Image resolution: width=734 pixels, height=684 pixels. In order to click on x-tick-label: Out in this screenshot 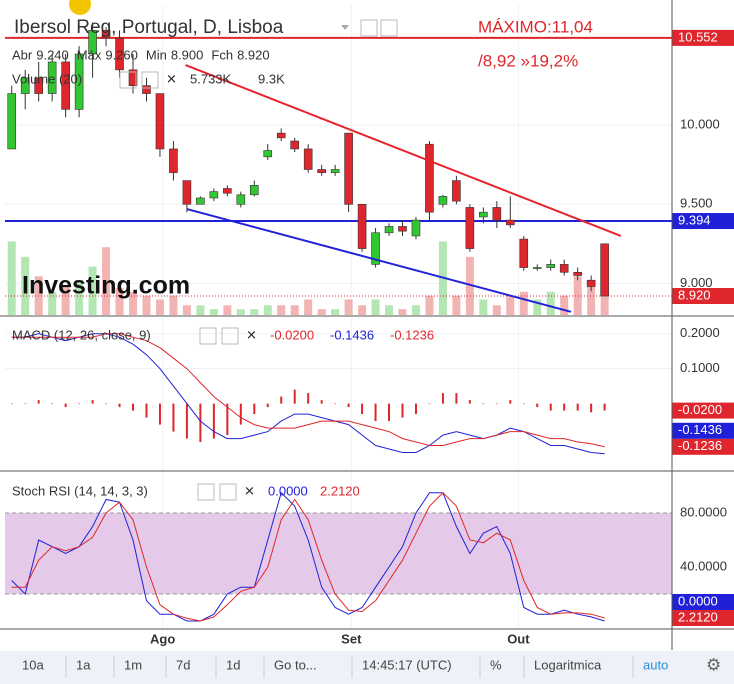, I will do `click(518, 638)`.